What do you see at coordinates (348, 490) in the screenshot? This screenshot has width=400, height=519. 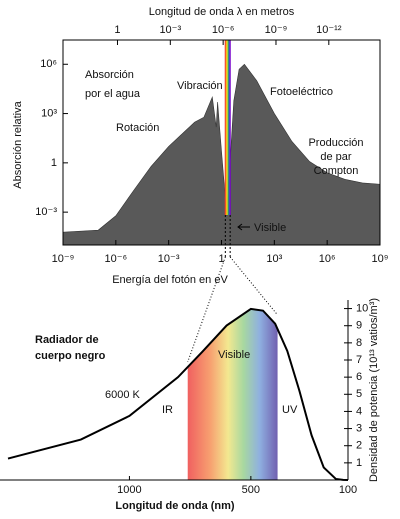 I see `x-tick-label: 100` at bounding box center [348, 490].